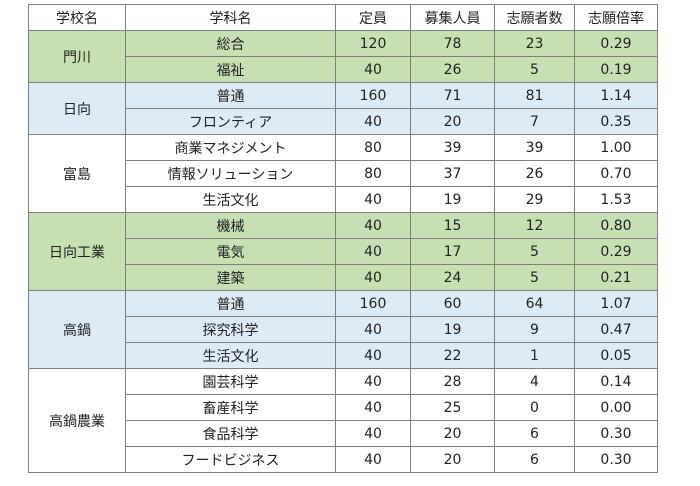  I want to click on table-row: 建築 40 24 5 0.21, so click(343, 277).